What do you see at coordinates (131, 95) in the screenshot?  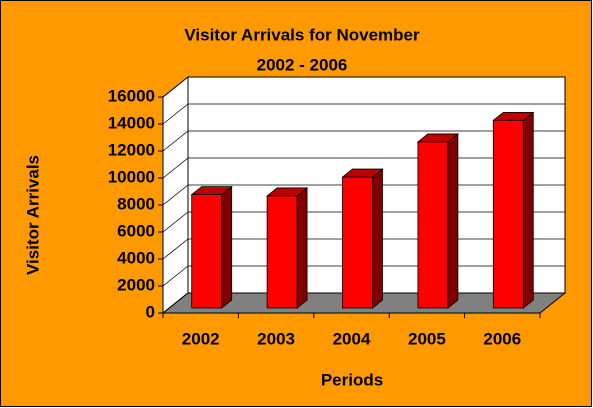 I see `y-tick-label: 16000` at bounding box center [131, 95].